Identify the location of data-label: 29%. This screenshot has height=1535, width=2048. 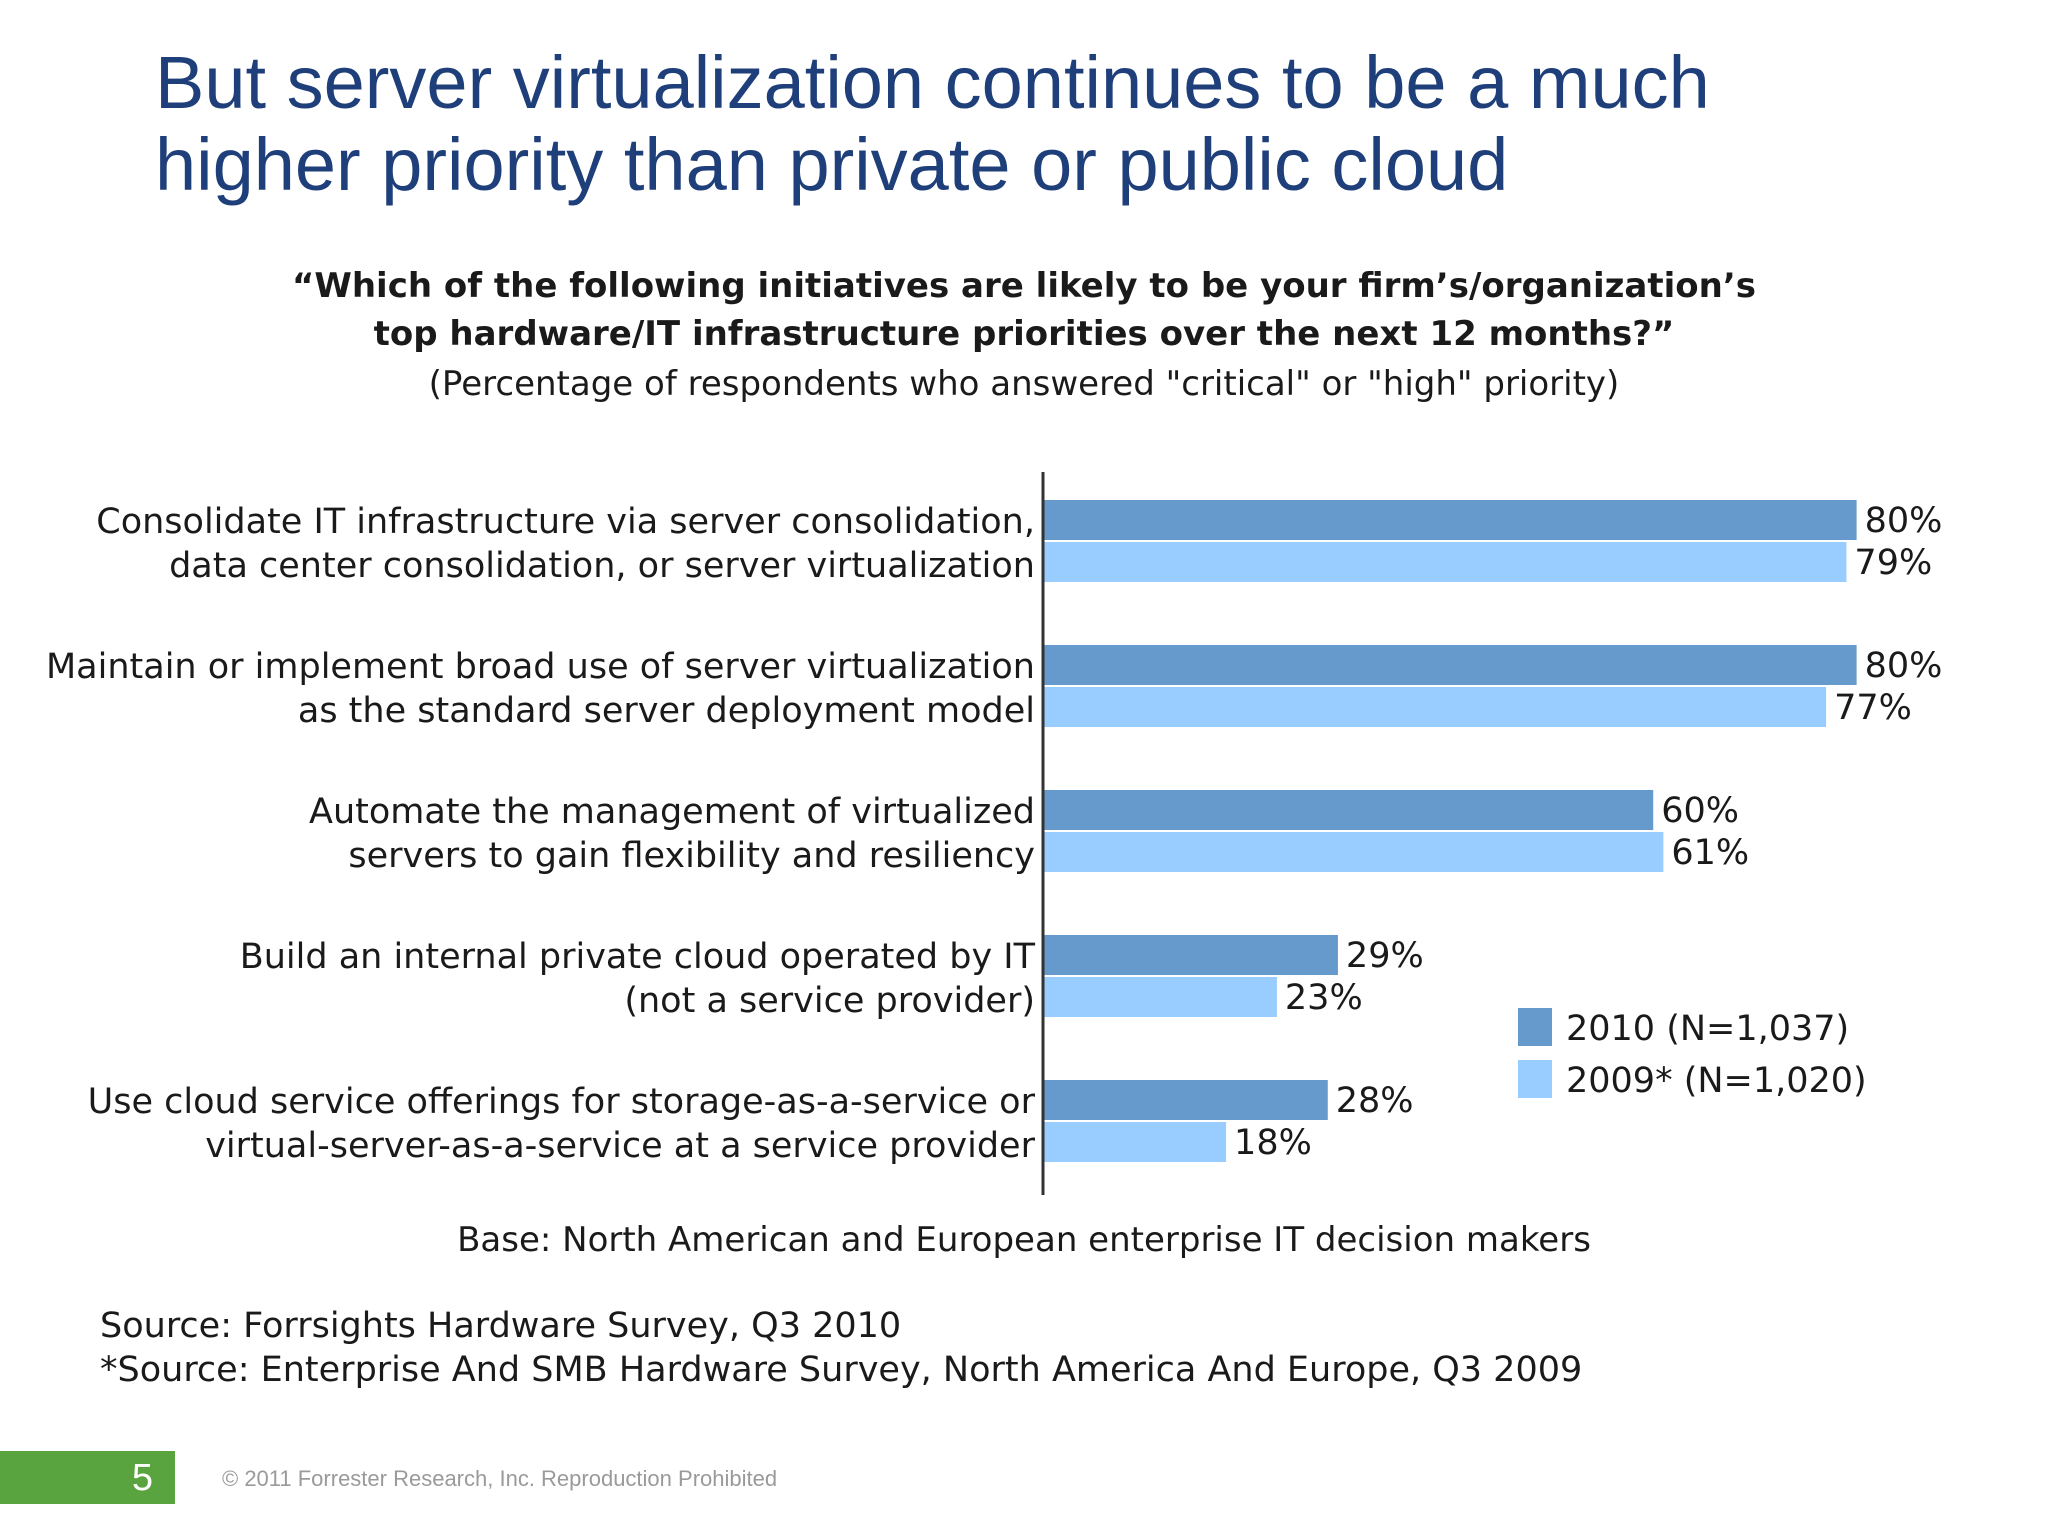
(1385, 956).